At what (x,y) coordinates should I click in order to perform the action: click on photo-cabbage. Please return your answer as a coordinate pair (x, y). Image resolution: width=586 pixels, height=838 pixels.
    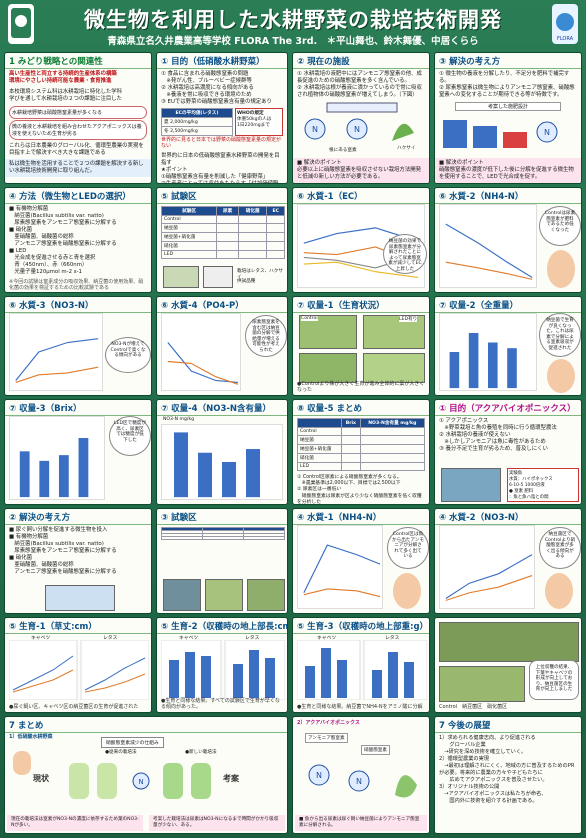
    Looking at the image, I should click on (482, 684).